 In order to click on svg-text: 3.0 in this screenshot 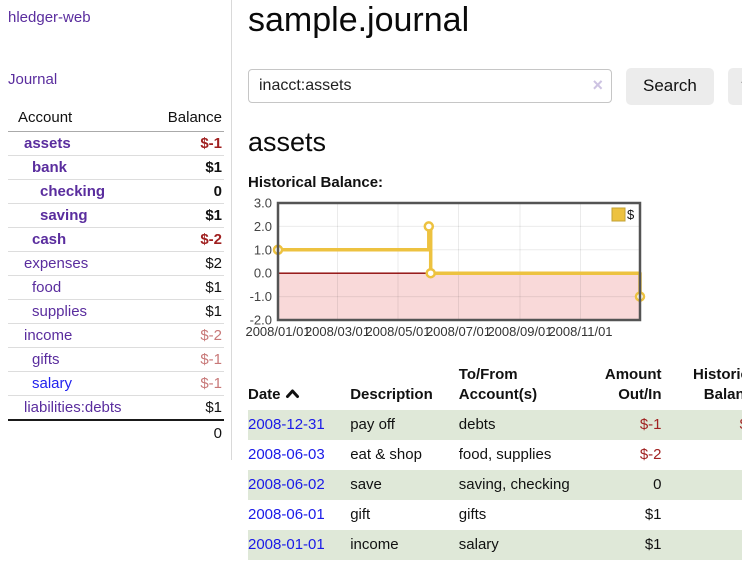, I will do `click(263, 203)`.